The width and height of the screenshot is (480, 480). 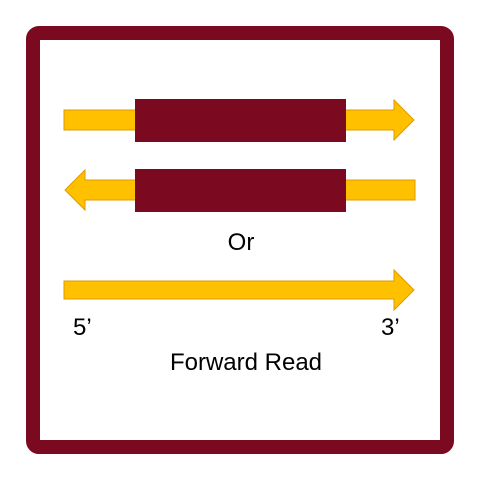 I want to click on or-label: Or, so click(x=241, y=242).